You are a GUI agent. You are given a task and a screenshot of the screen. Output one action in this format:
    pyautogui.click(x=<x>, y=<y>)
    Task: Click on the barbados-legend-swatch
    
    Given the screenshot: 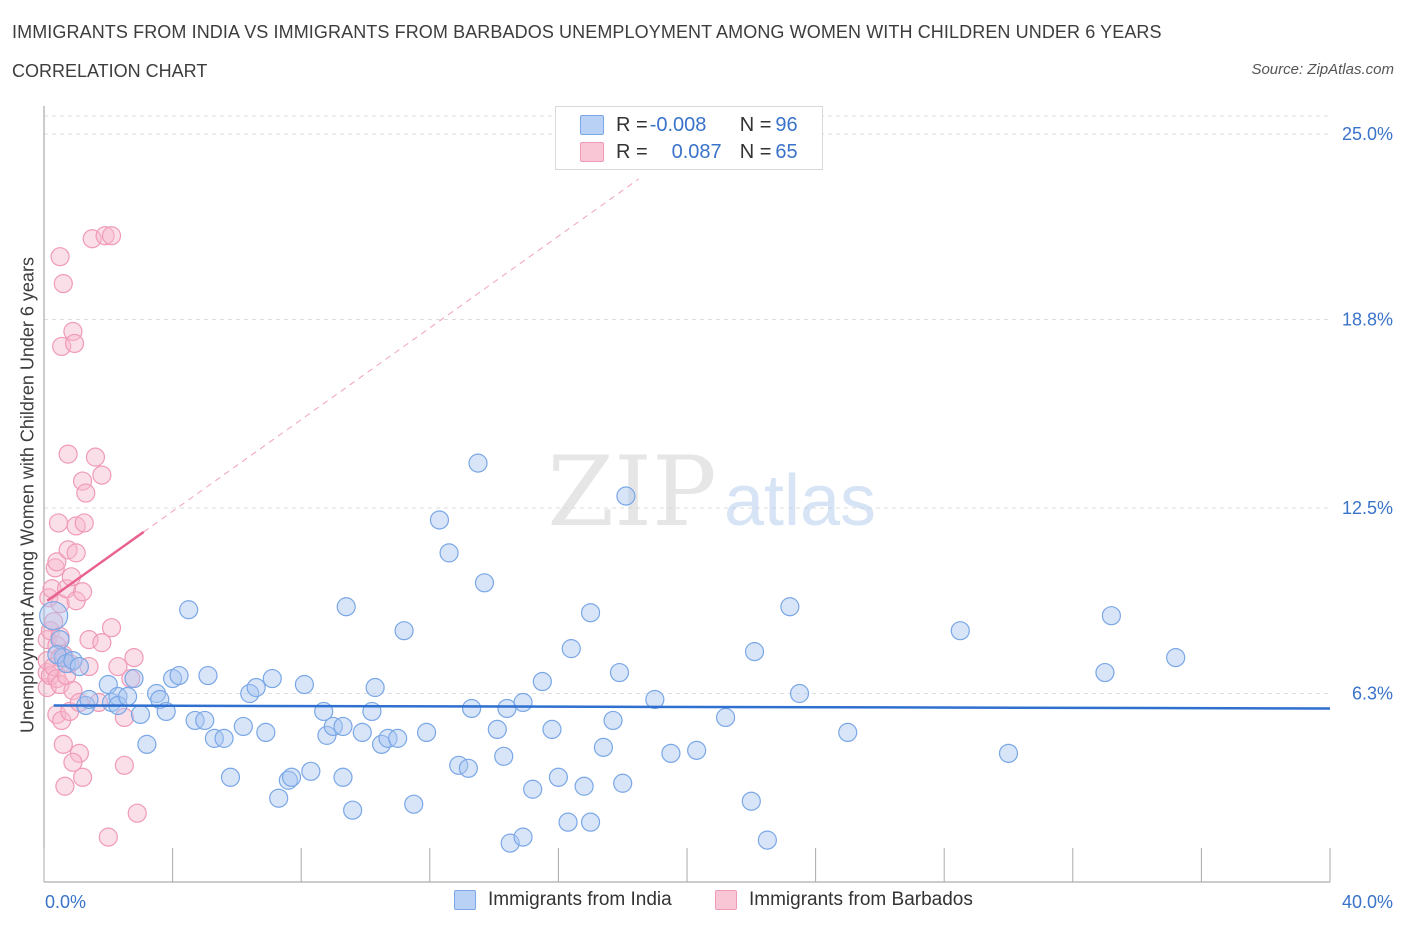 What is the action you would take?
    pyautogui.click(x=726, y=900)
    